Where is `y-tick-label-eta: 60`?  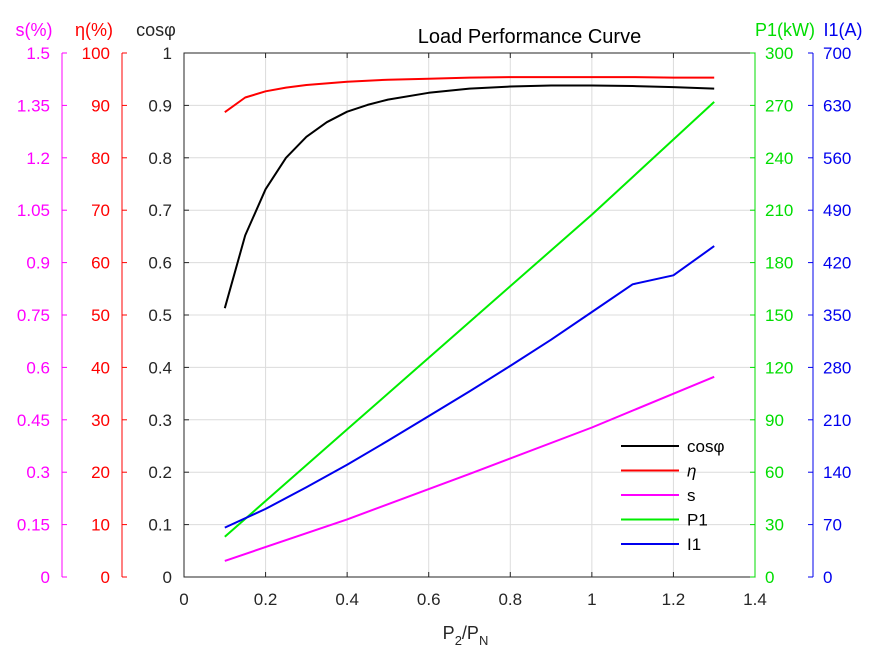 y-tick-label-eta: 60 is located at coordinates (100, 263).